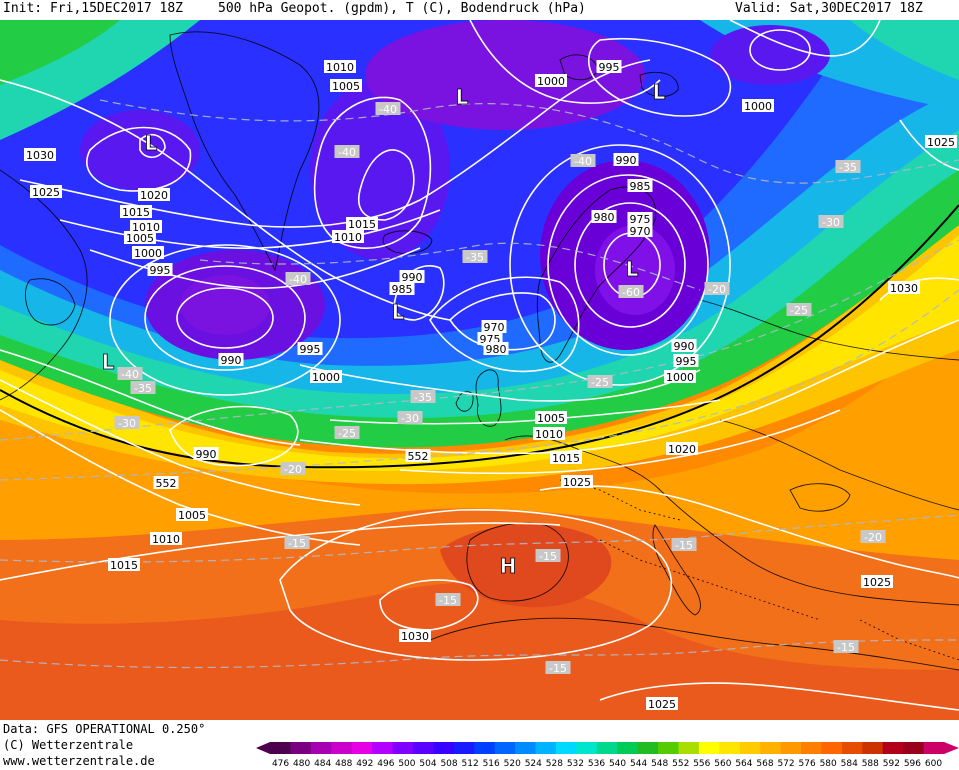  I want to click on colorbar-tick-label: 576, so click(807, 764).